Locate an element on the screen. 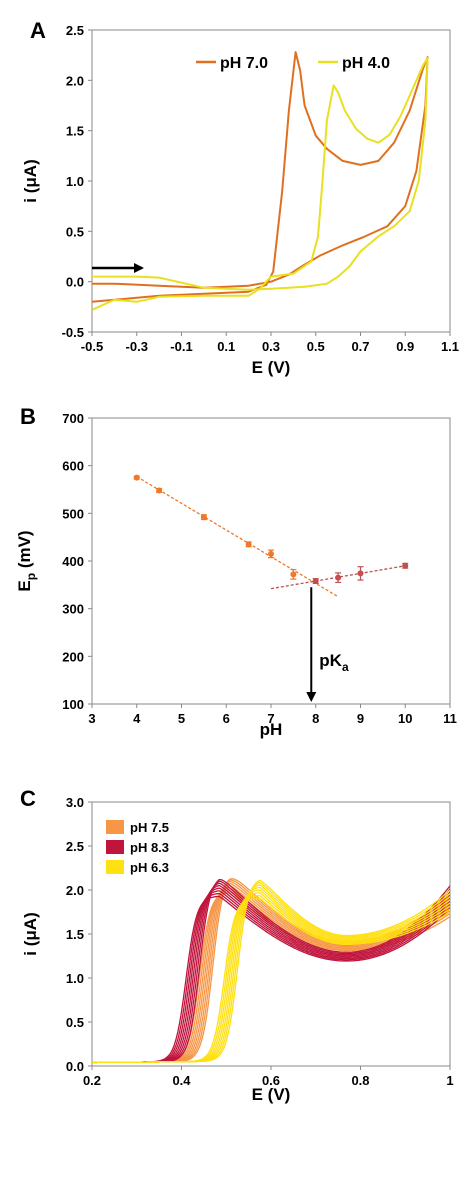 The width and height of the screenshot is (466, 1180). x-tick-label: 0.2 is located at coordinates (92, 1080).